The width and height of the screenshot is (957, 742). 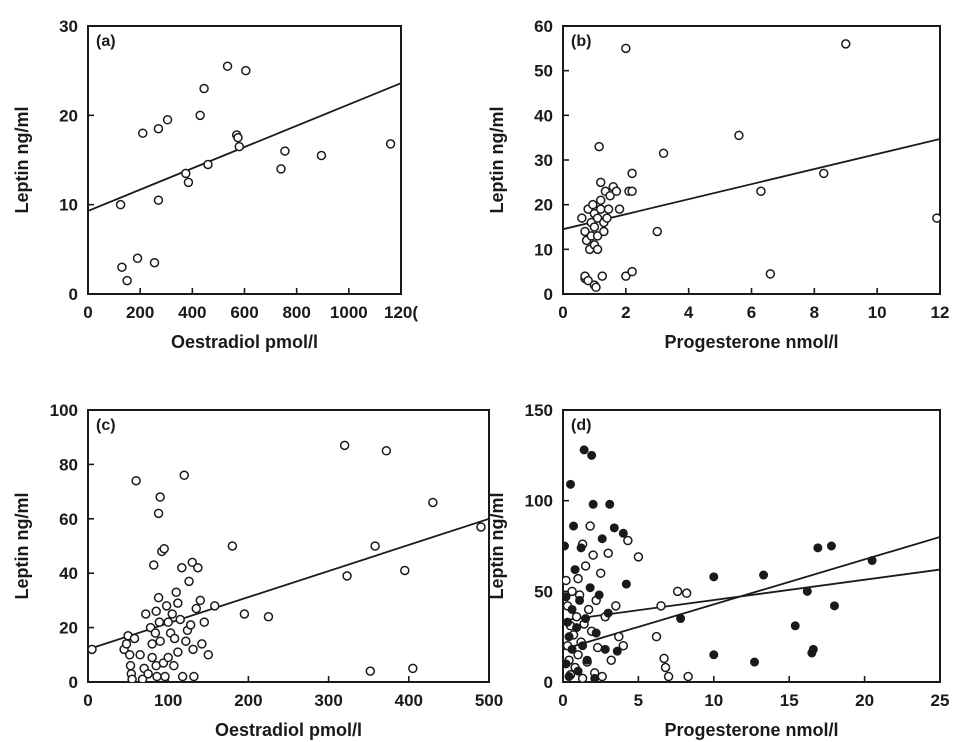 What do you see at coordinates (562, 312) in the screenshot?
I see `x-tick-label: 0` at bounding box center [562, 312].